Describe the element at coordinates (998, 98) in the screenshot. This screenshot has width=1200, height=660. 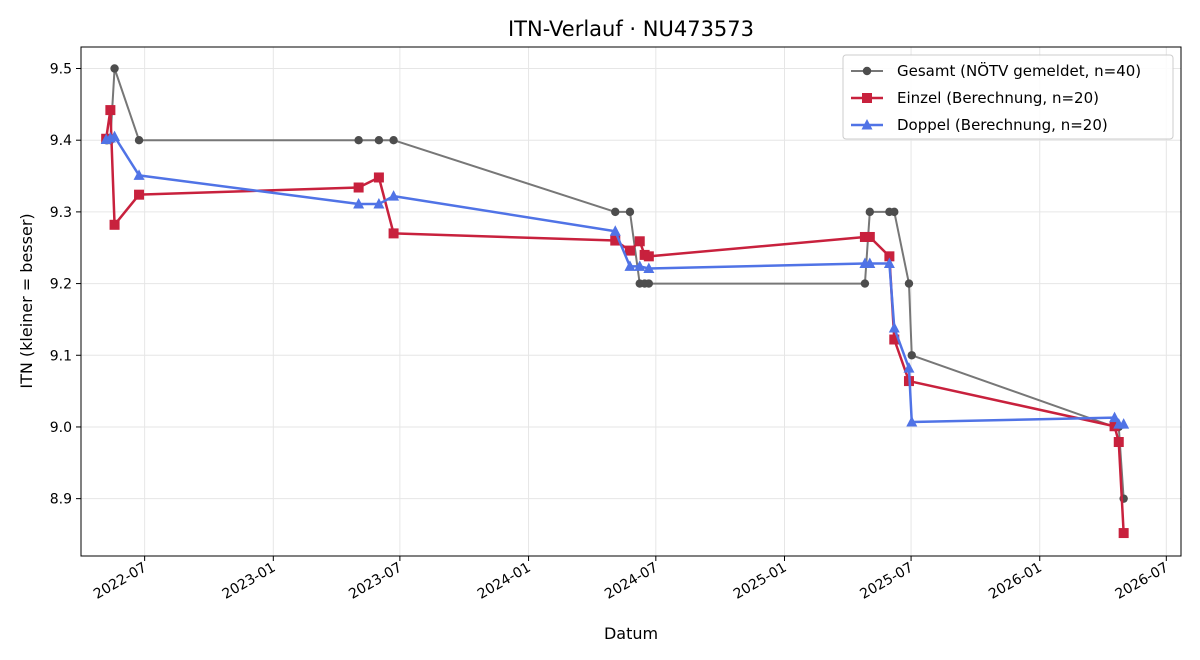
I see `legend-label: Einzel (Berechnung, n=20)` at that location.